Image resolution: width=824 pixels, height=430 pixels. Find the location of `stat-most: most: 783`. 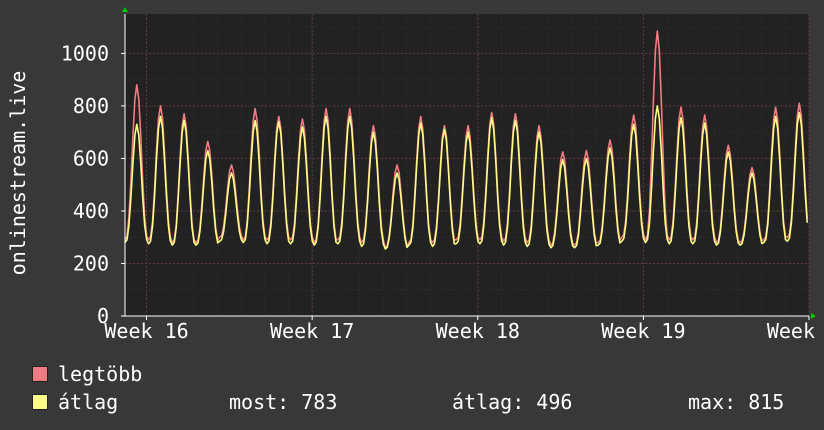

stat-most: most: 783 is located at coordinates (283, 402).